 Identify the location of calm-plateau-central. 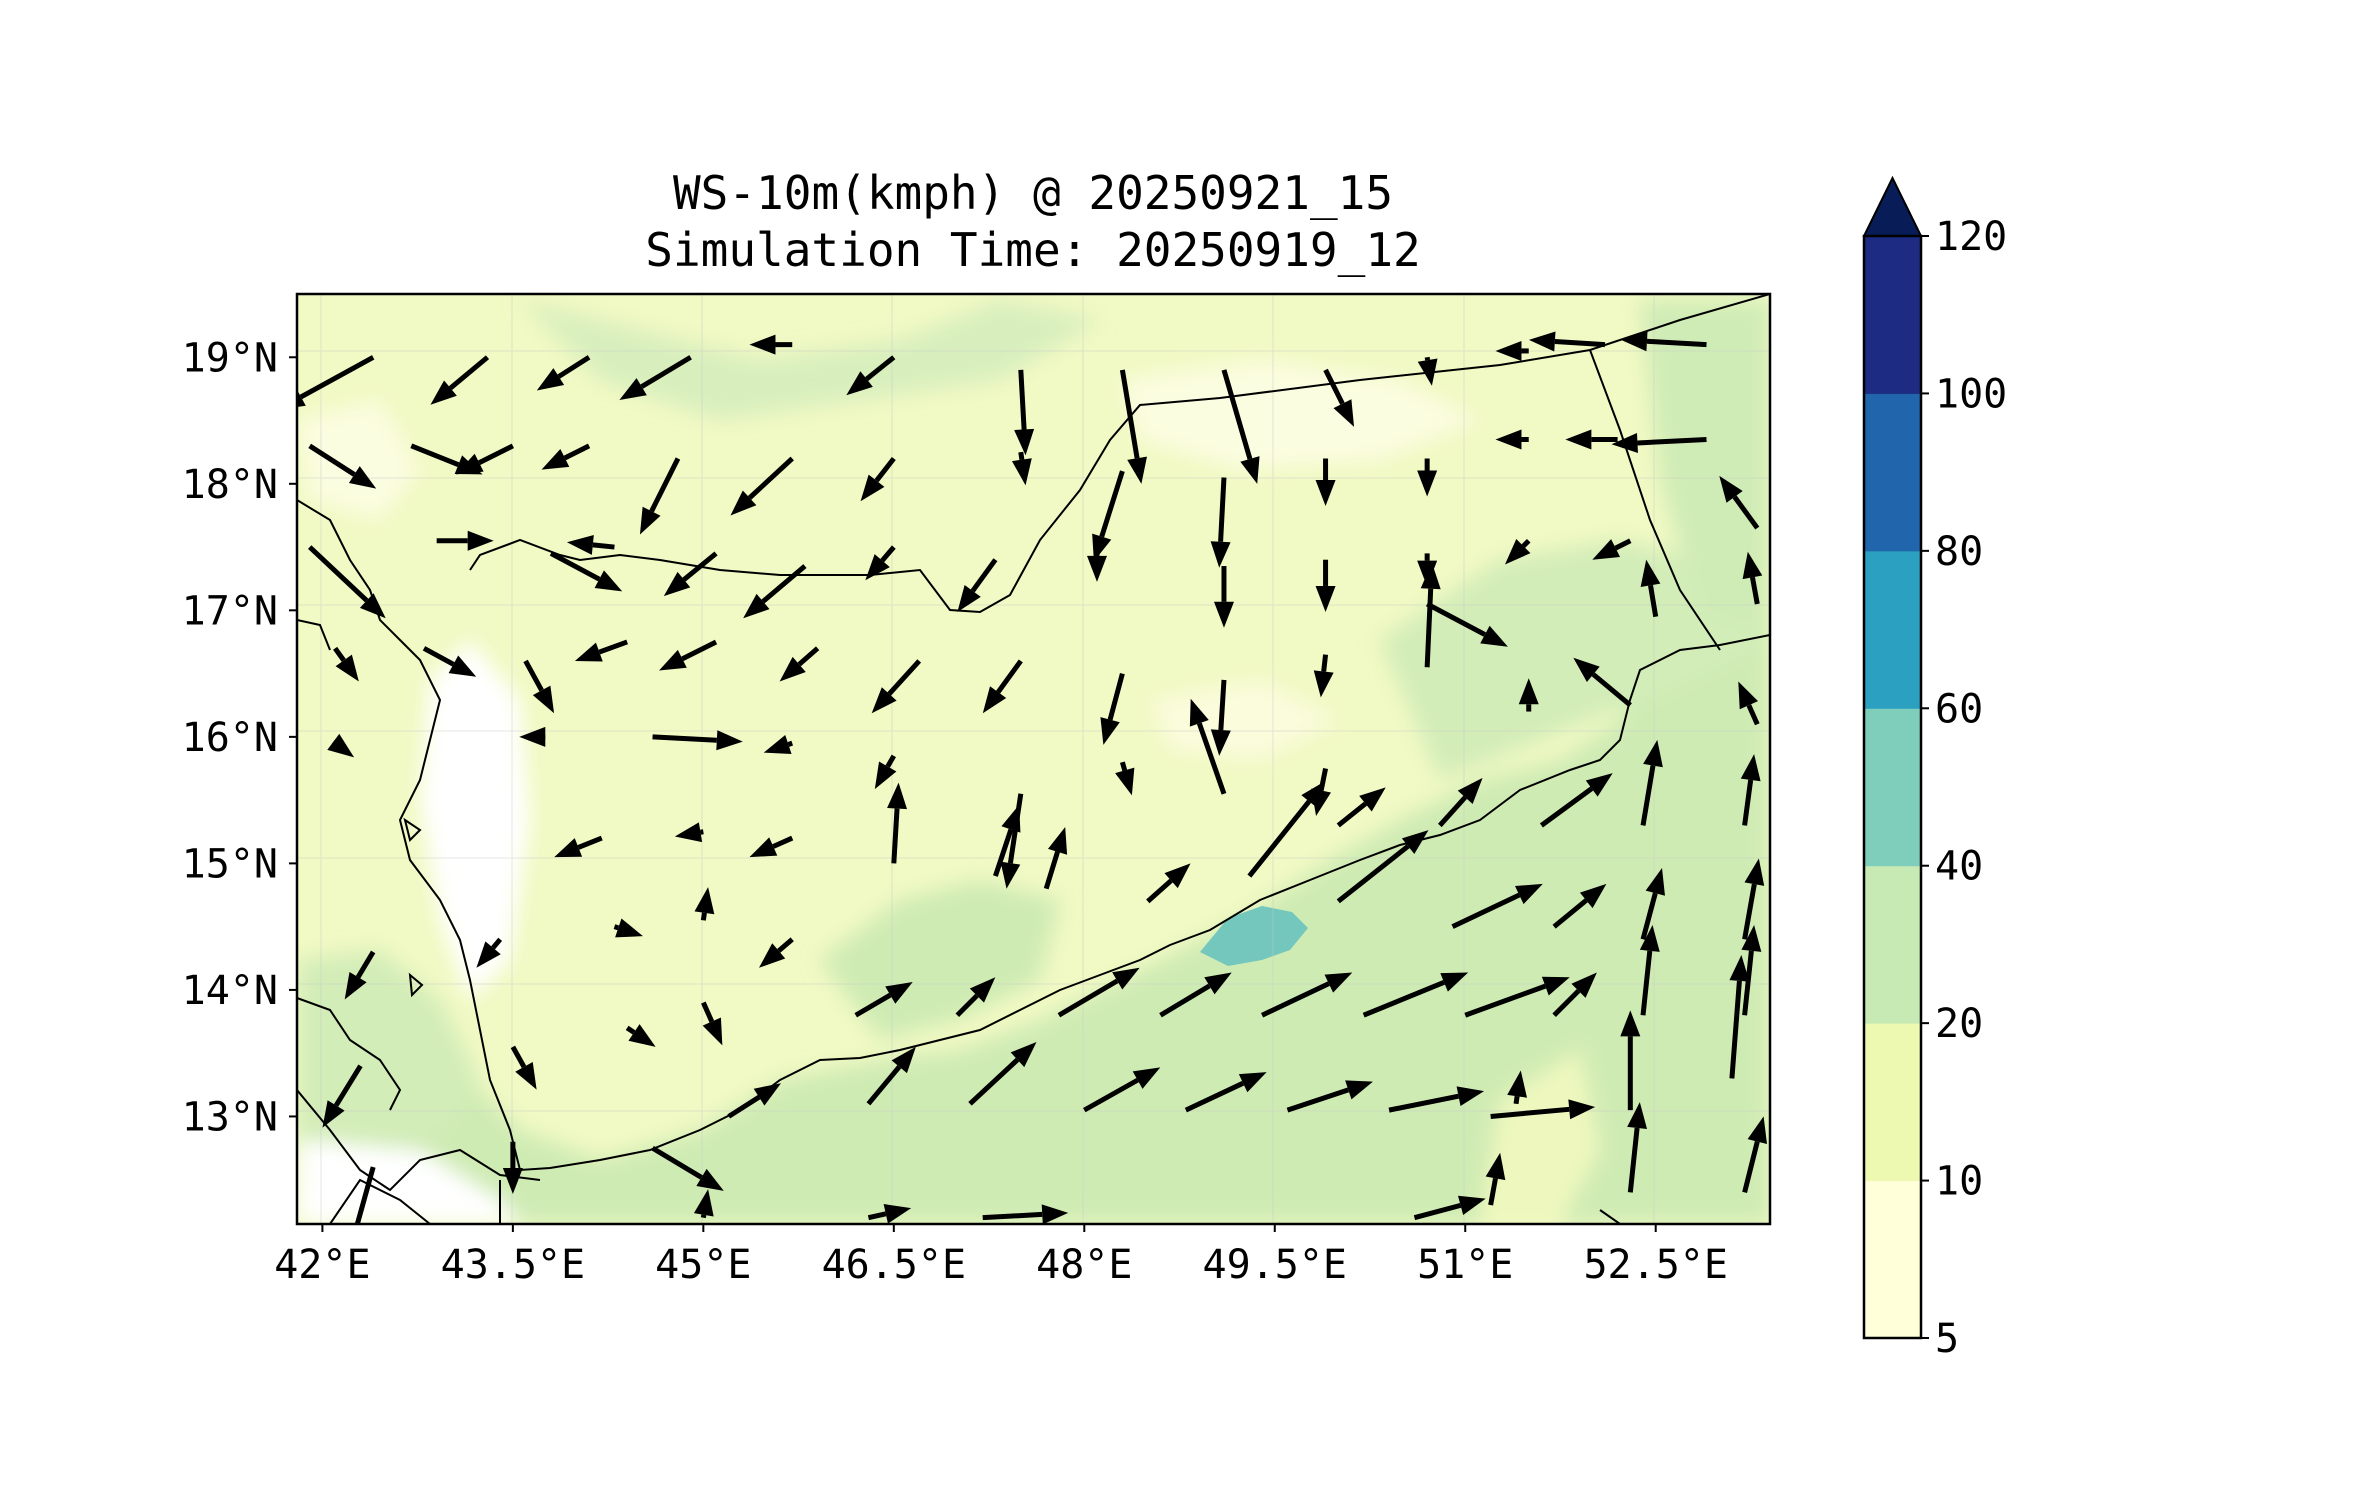
(1245, 720).